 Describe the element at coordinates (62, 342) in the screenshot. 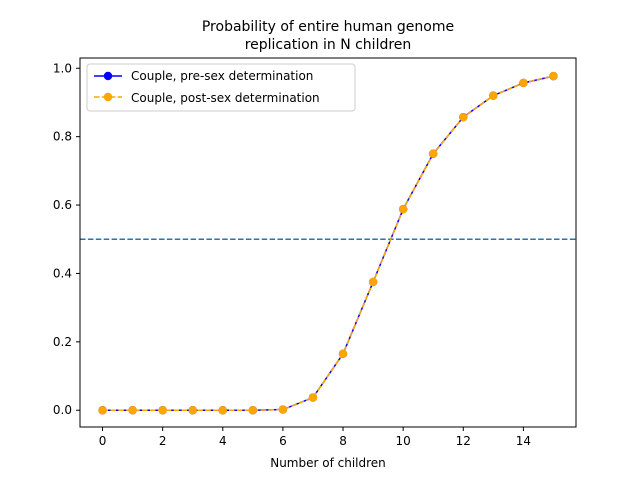

I see `y-tick-label: 0.2` at that location.